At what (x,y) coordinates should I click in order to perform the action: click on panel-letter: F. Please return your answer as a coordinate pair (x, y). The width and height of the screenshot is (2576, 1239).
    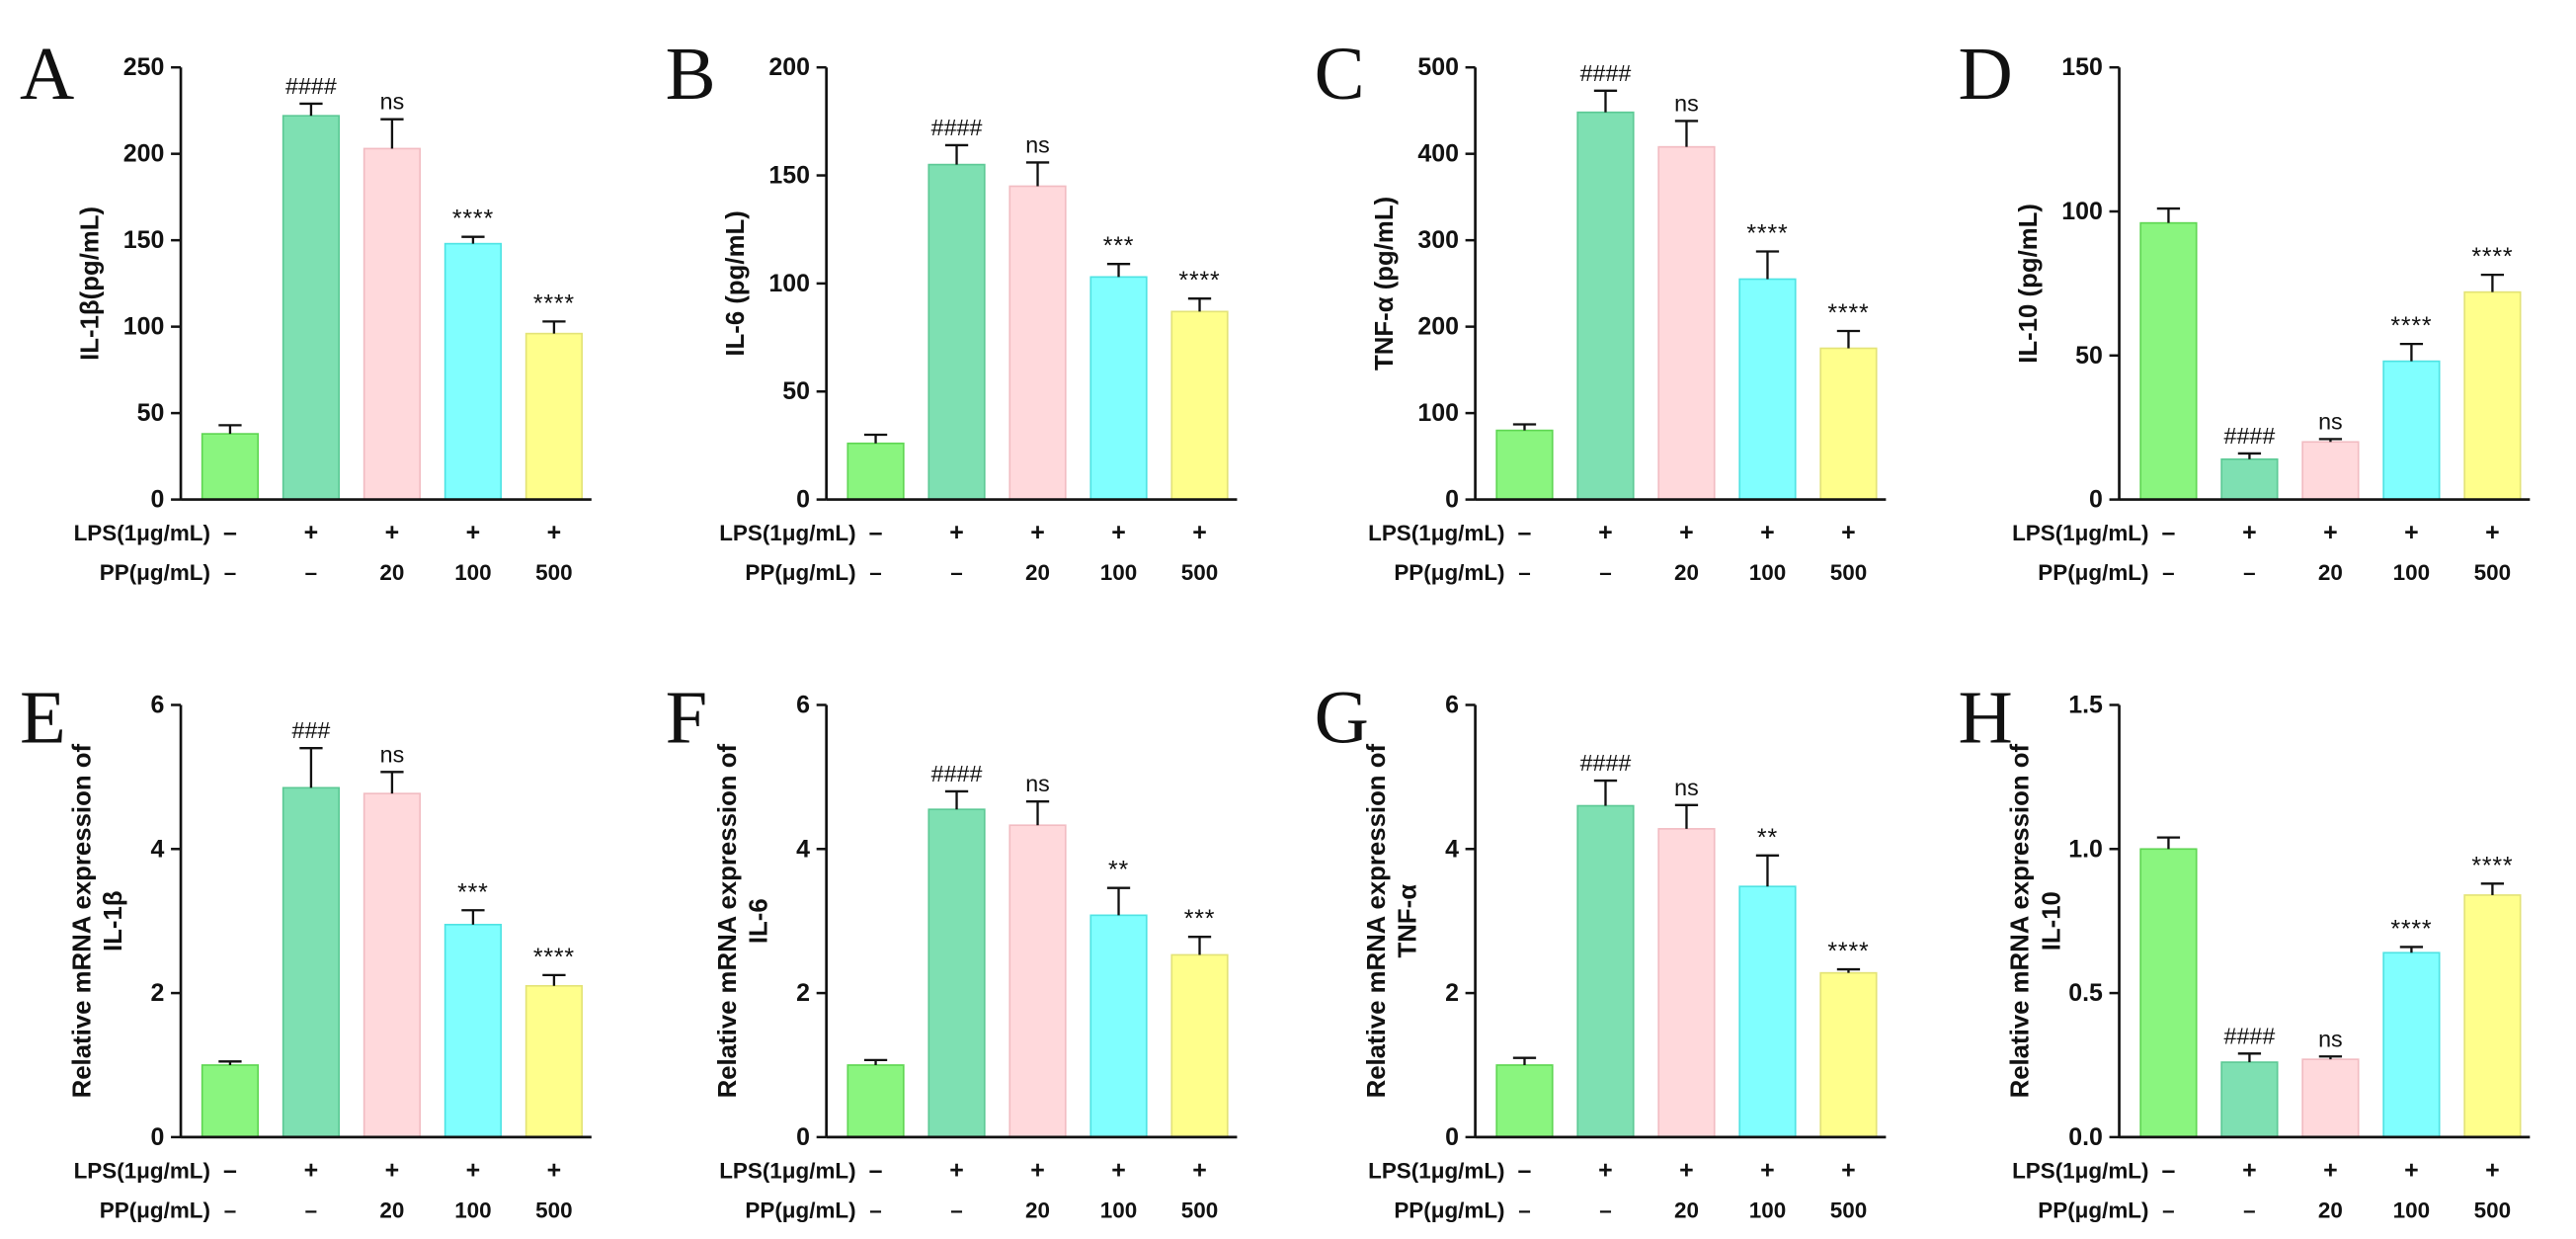
    Looking at the image, I should click on (687, 718).